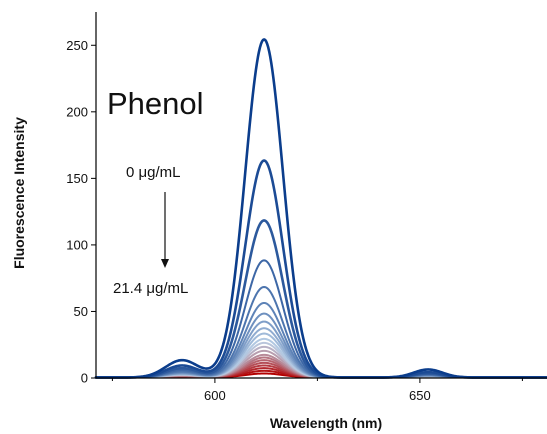 This screenshot has height=434, width=547. What do you see at coordinates (155, 103) in the screenshot?
I see `analyte-label: Phenol` at bounding box center [155, 103].